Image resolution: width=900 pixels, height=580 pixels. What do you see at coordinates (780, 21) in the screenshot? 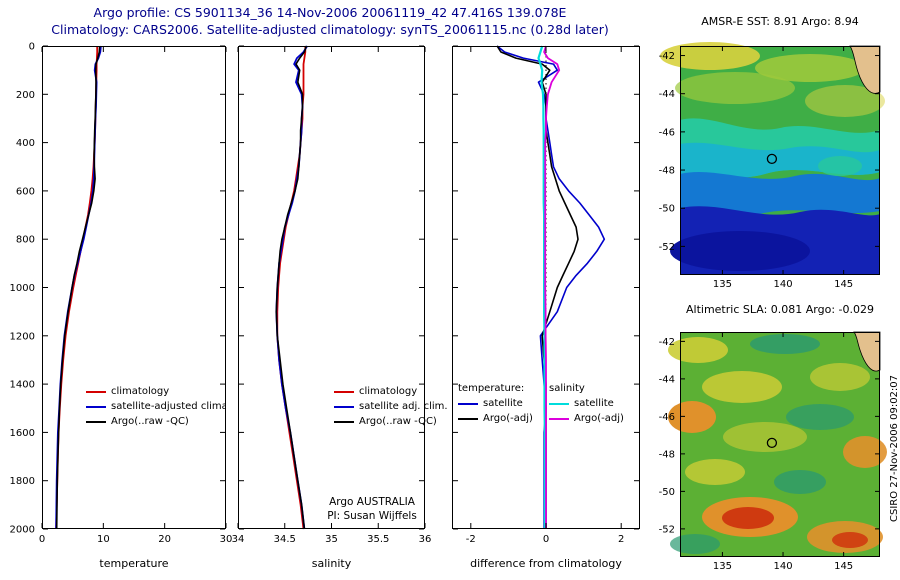
I see `sst-map-title: AMSR-E SST: 8.91 Argo: 8.94` at bounding box center [780, 21].